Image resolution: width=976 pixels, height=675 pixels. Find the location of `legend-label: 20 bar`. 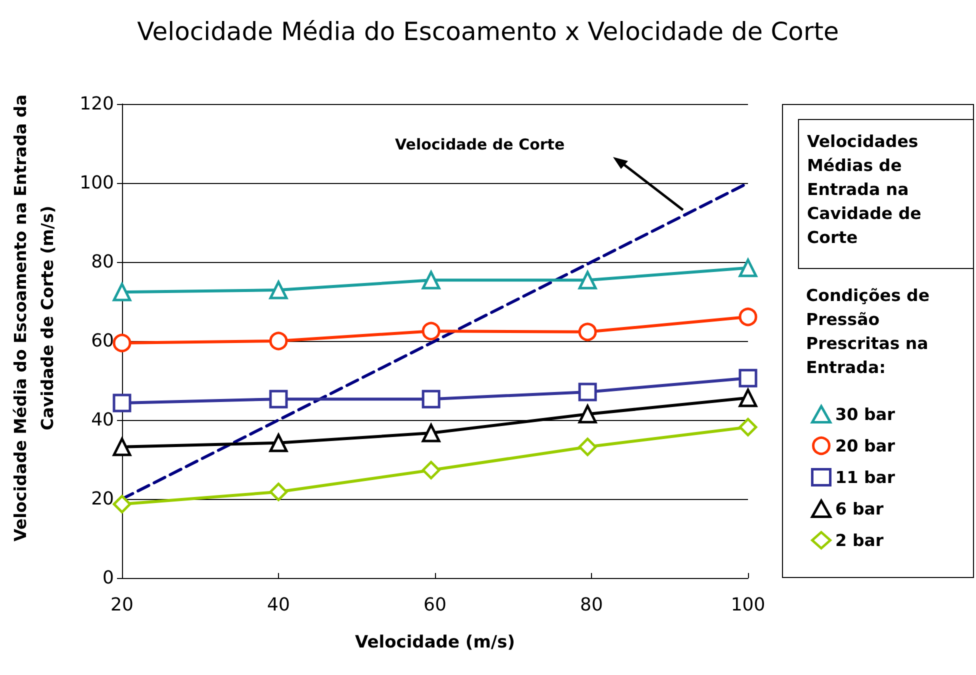

legend-label: 20 bar is located at coordinates (865, 446).